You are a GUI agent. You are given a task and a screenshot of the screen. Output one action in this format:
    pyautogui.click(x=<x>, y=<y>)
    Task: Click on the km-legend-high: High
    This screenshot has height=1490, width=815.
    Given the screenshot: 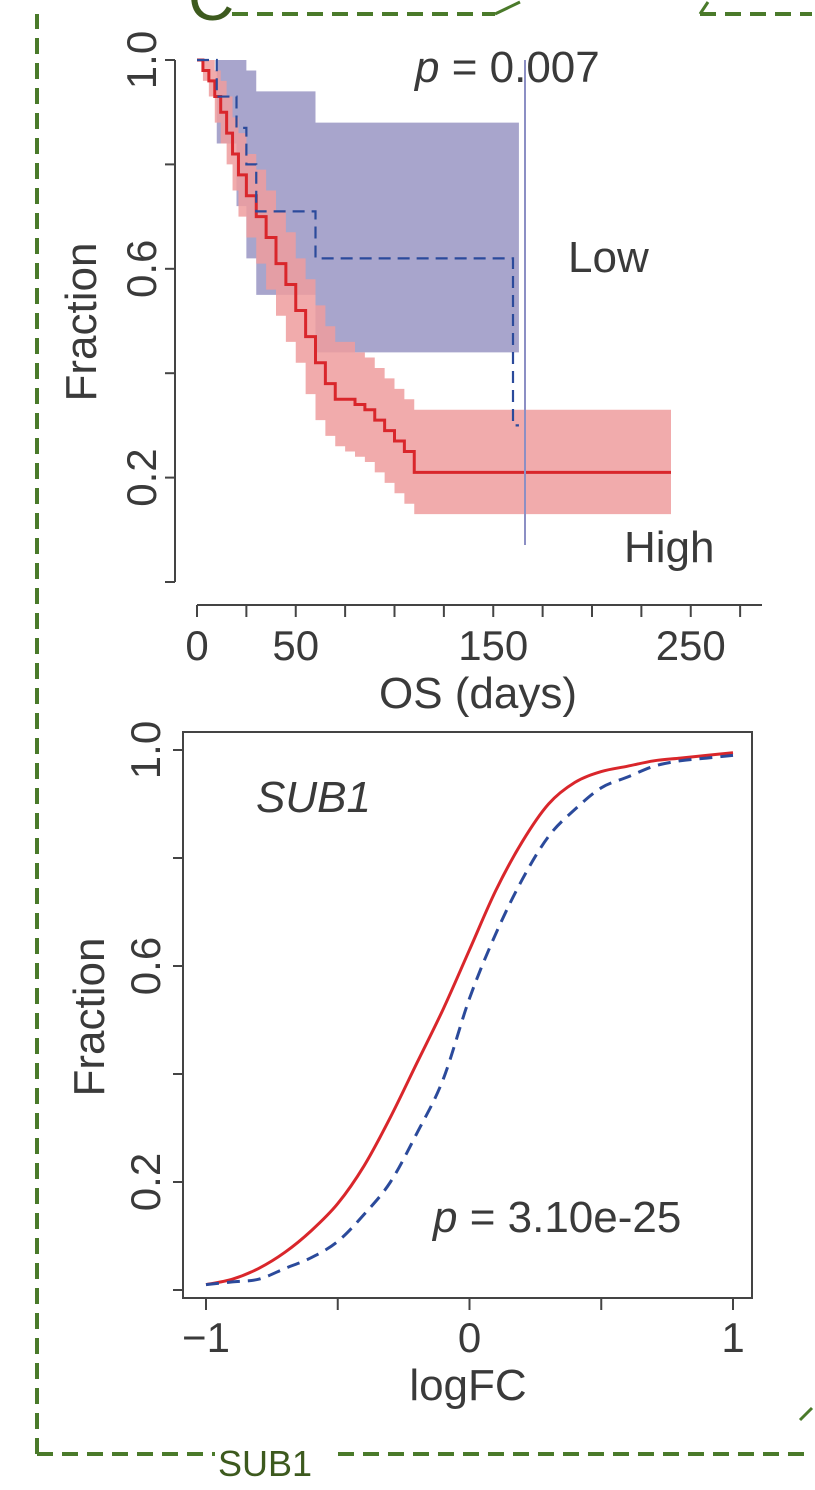 What is the action you would take?
    pyautogui.click(x=669, y=547)
    